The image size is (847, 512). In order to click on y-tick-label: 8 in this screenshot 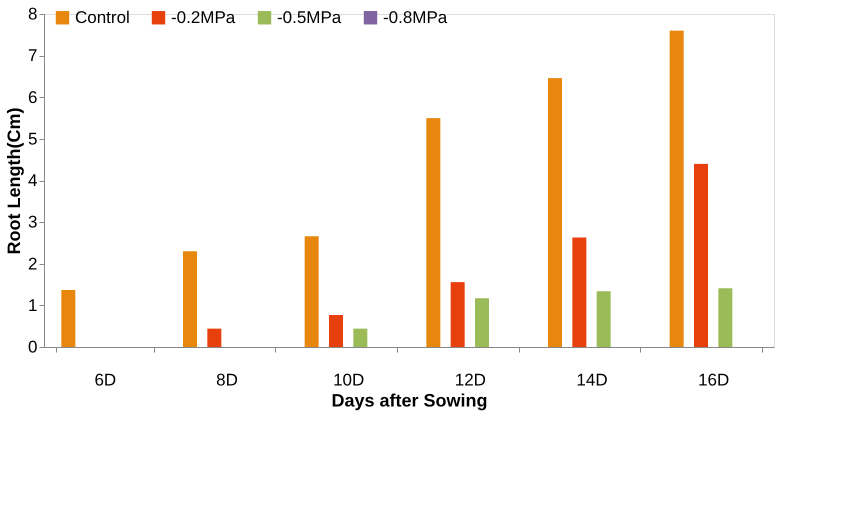, I will do `click(33, 14)`.